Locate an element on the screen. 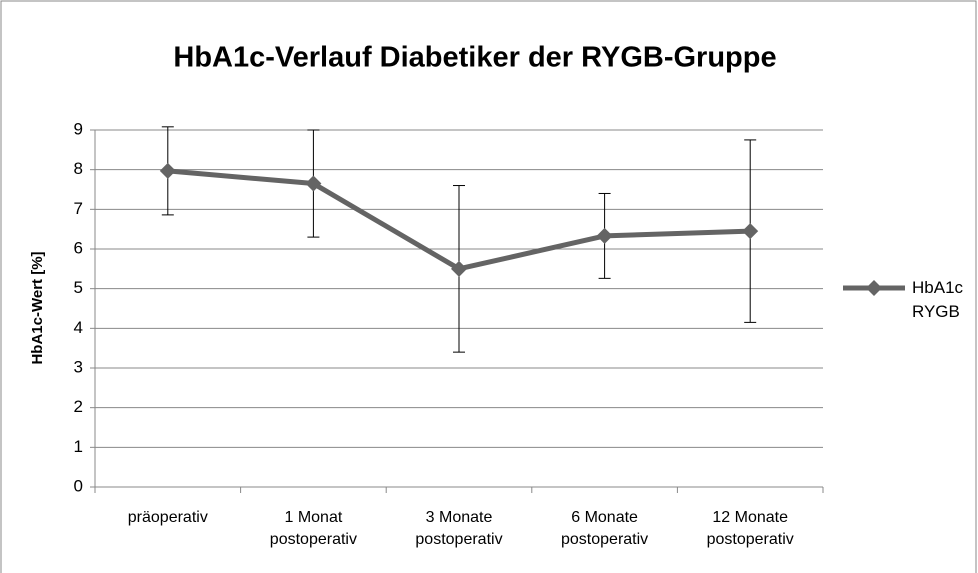 This screenshot has height=573, width=978. x-tick-label: 1 Monat postoperativ is located at coordinates (313, 528).